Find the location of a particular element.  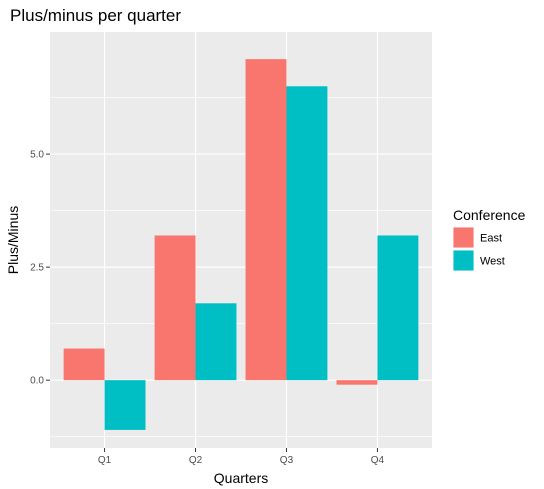

y-axis-title: Plus/Minus is located at coordinates (13, 240).